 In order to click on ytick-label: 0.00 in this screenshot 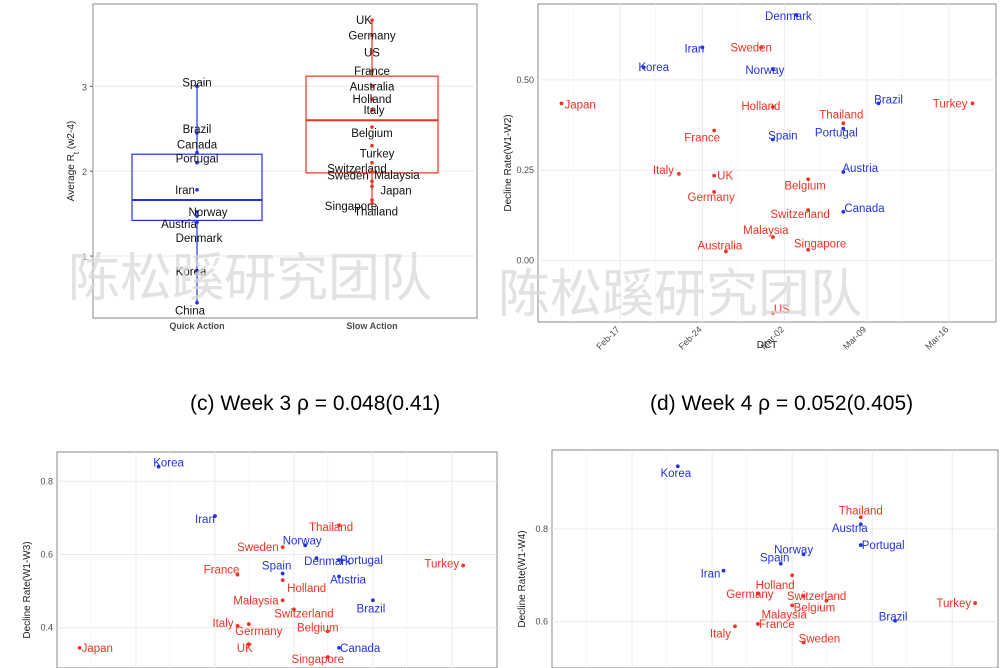, I will do `click(525, 261)`.